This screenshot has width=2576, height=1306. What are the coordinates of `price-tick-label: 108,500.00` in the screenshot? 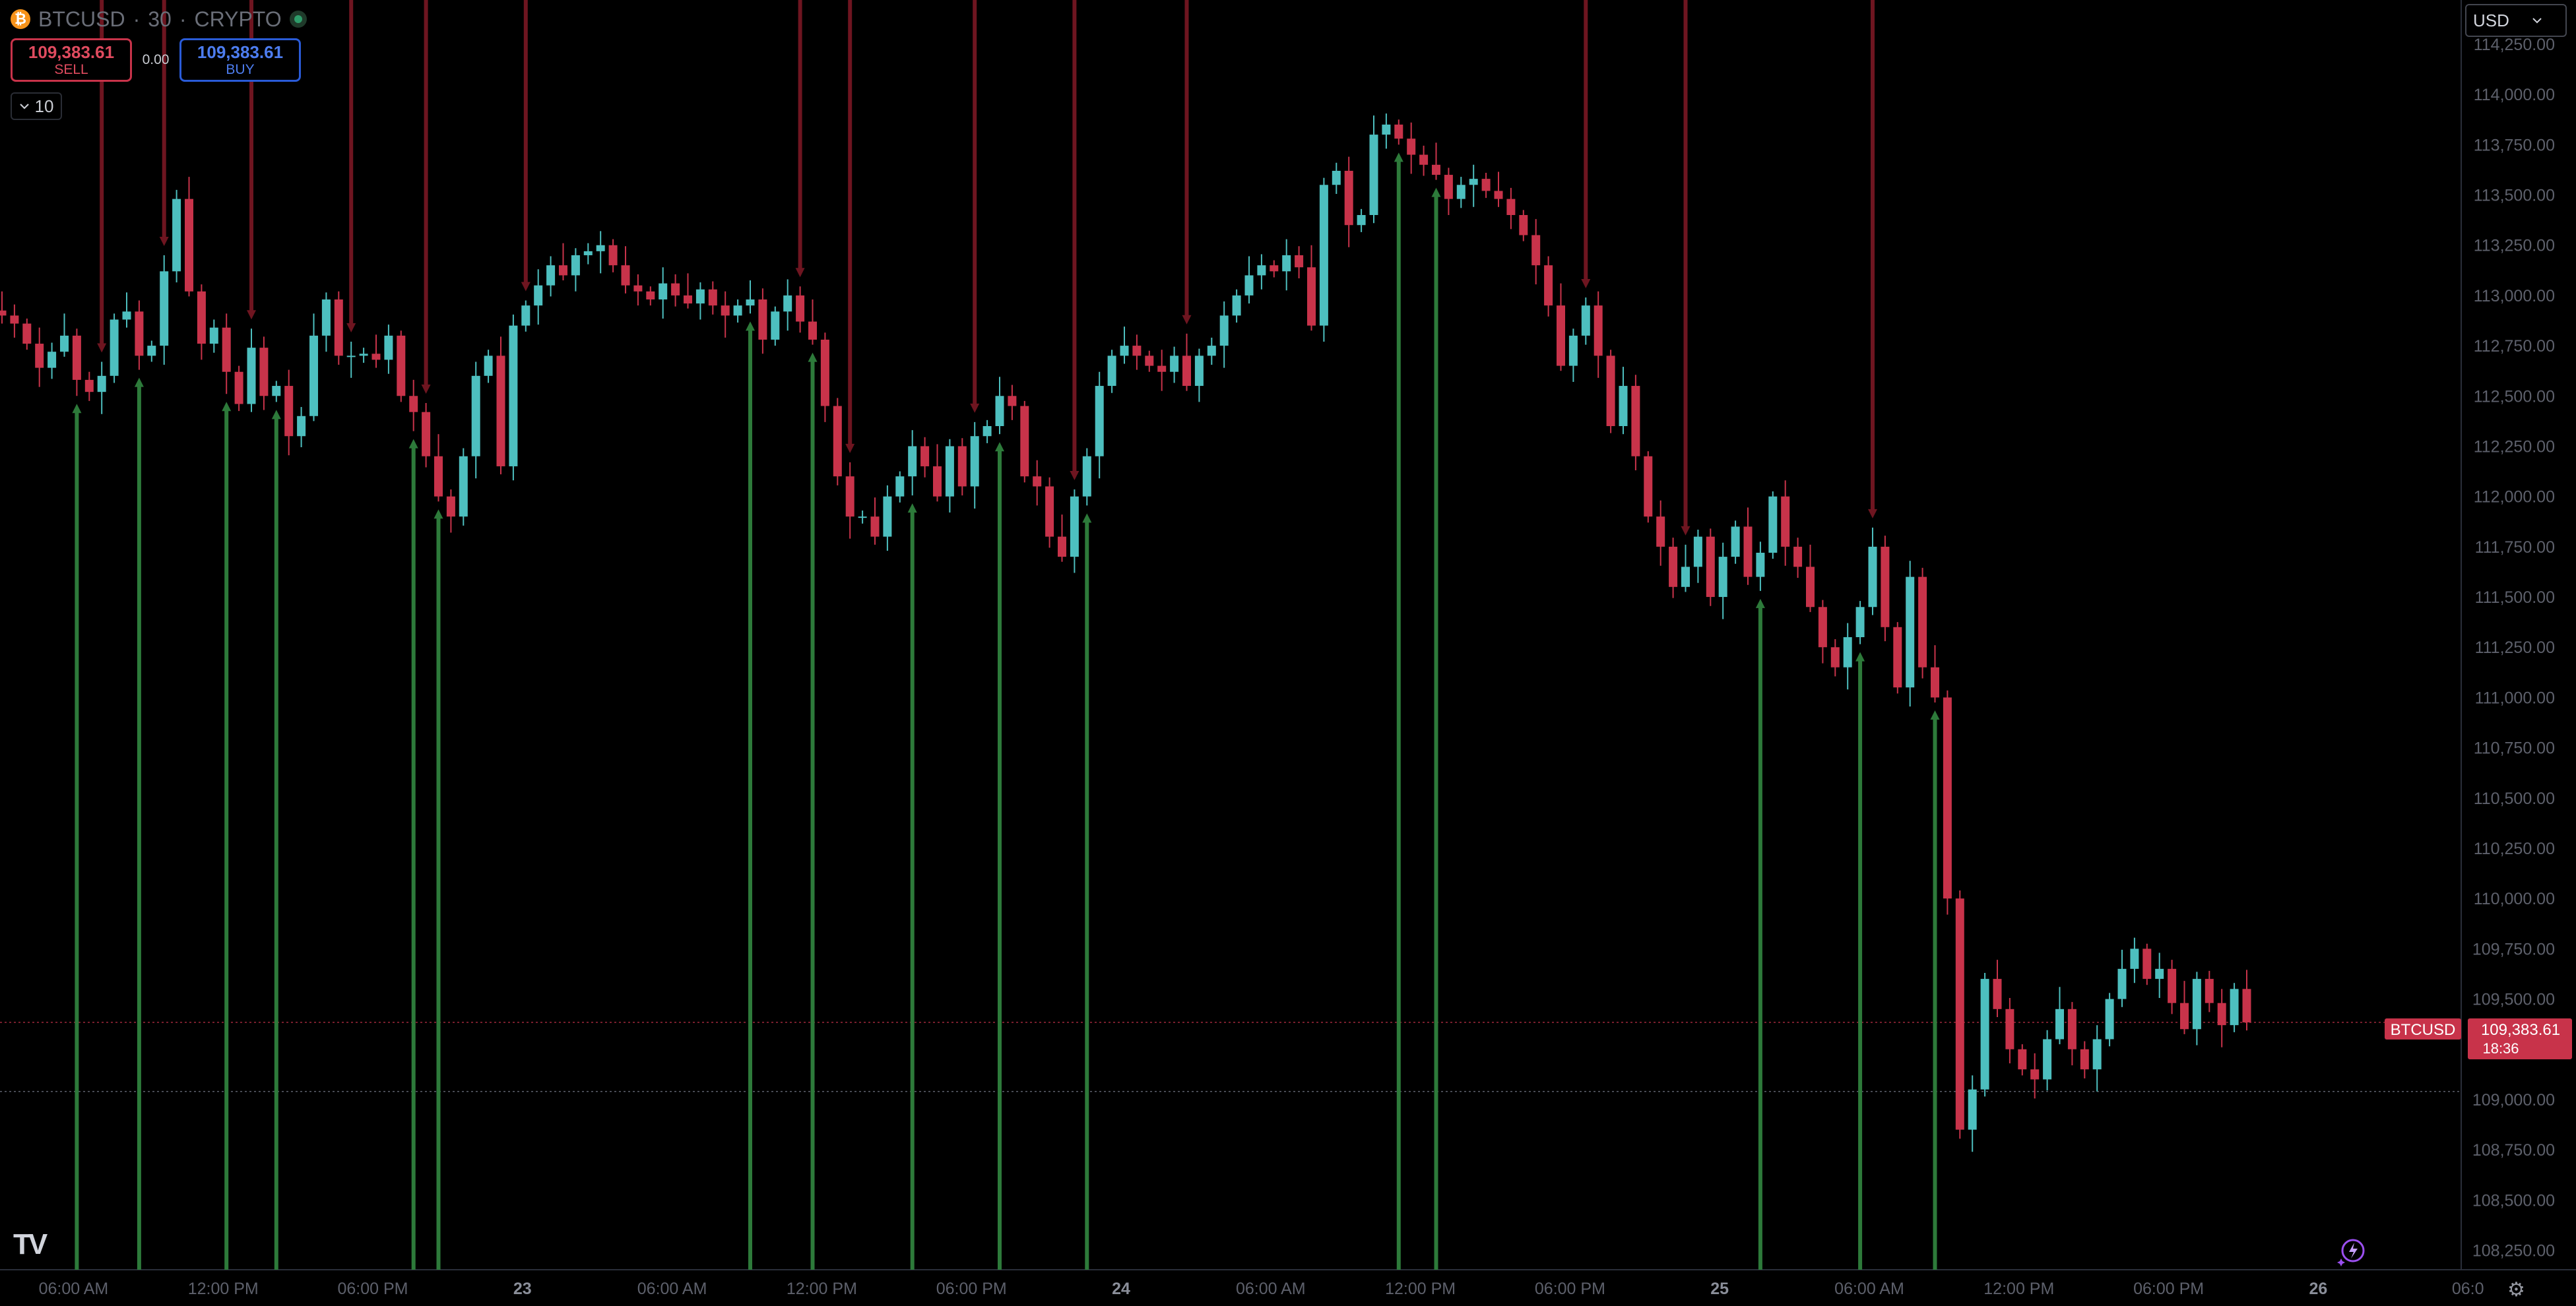 It's located at (2513, 1200).